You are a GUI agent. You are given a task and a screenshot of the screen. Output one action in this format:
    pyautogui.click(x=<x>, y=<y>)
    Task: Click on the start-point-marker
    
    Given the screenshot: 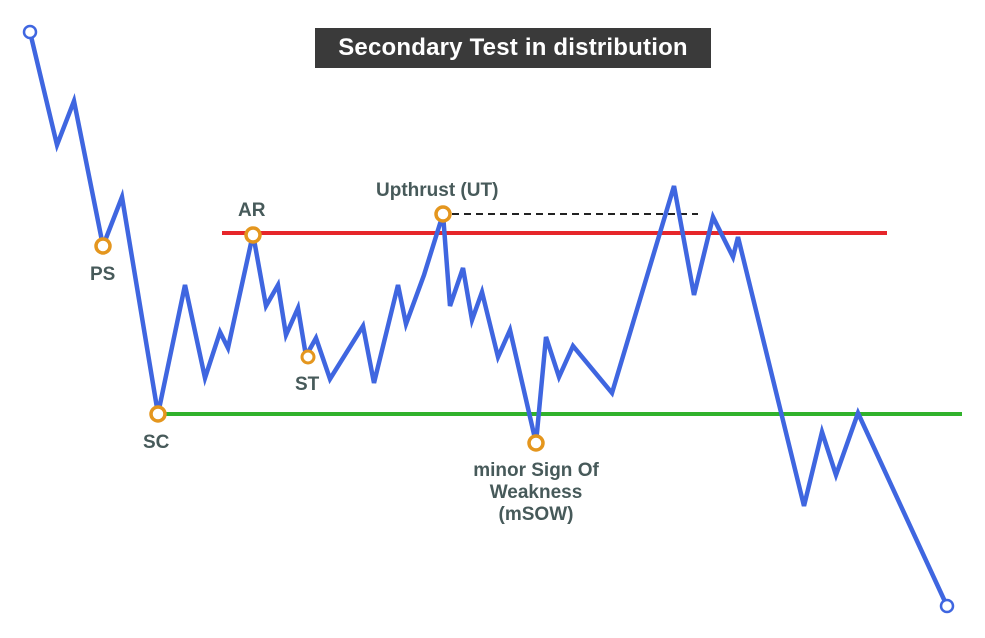 What is the action you would take?
    pyautogui.click(x=30, y=32)
    